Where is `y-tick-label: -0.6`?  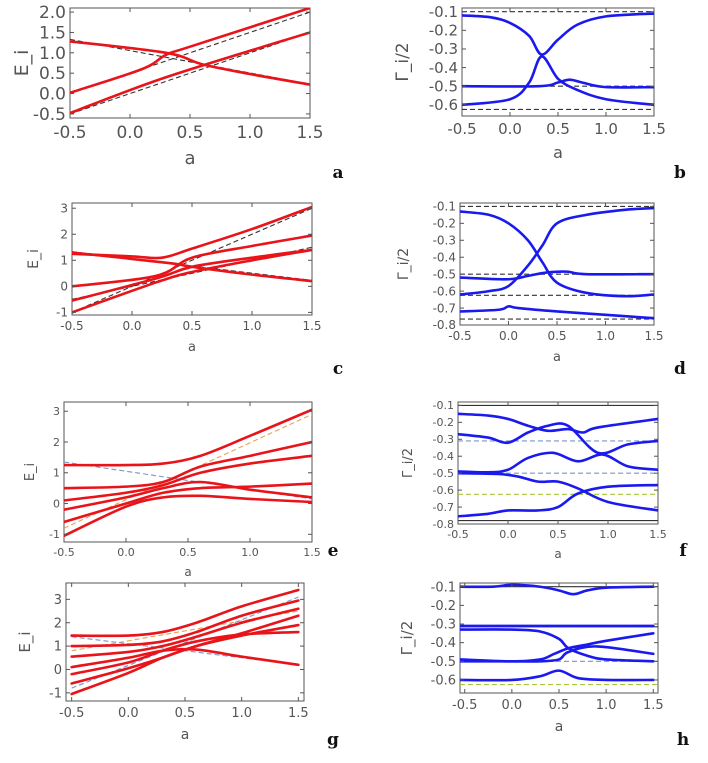
y-tick-label: -0.6 is located at coordinates (443, 105).